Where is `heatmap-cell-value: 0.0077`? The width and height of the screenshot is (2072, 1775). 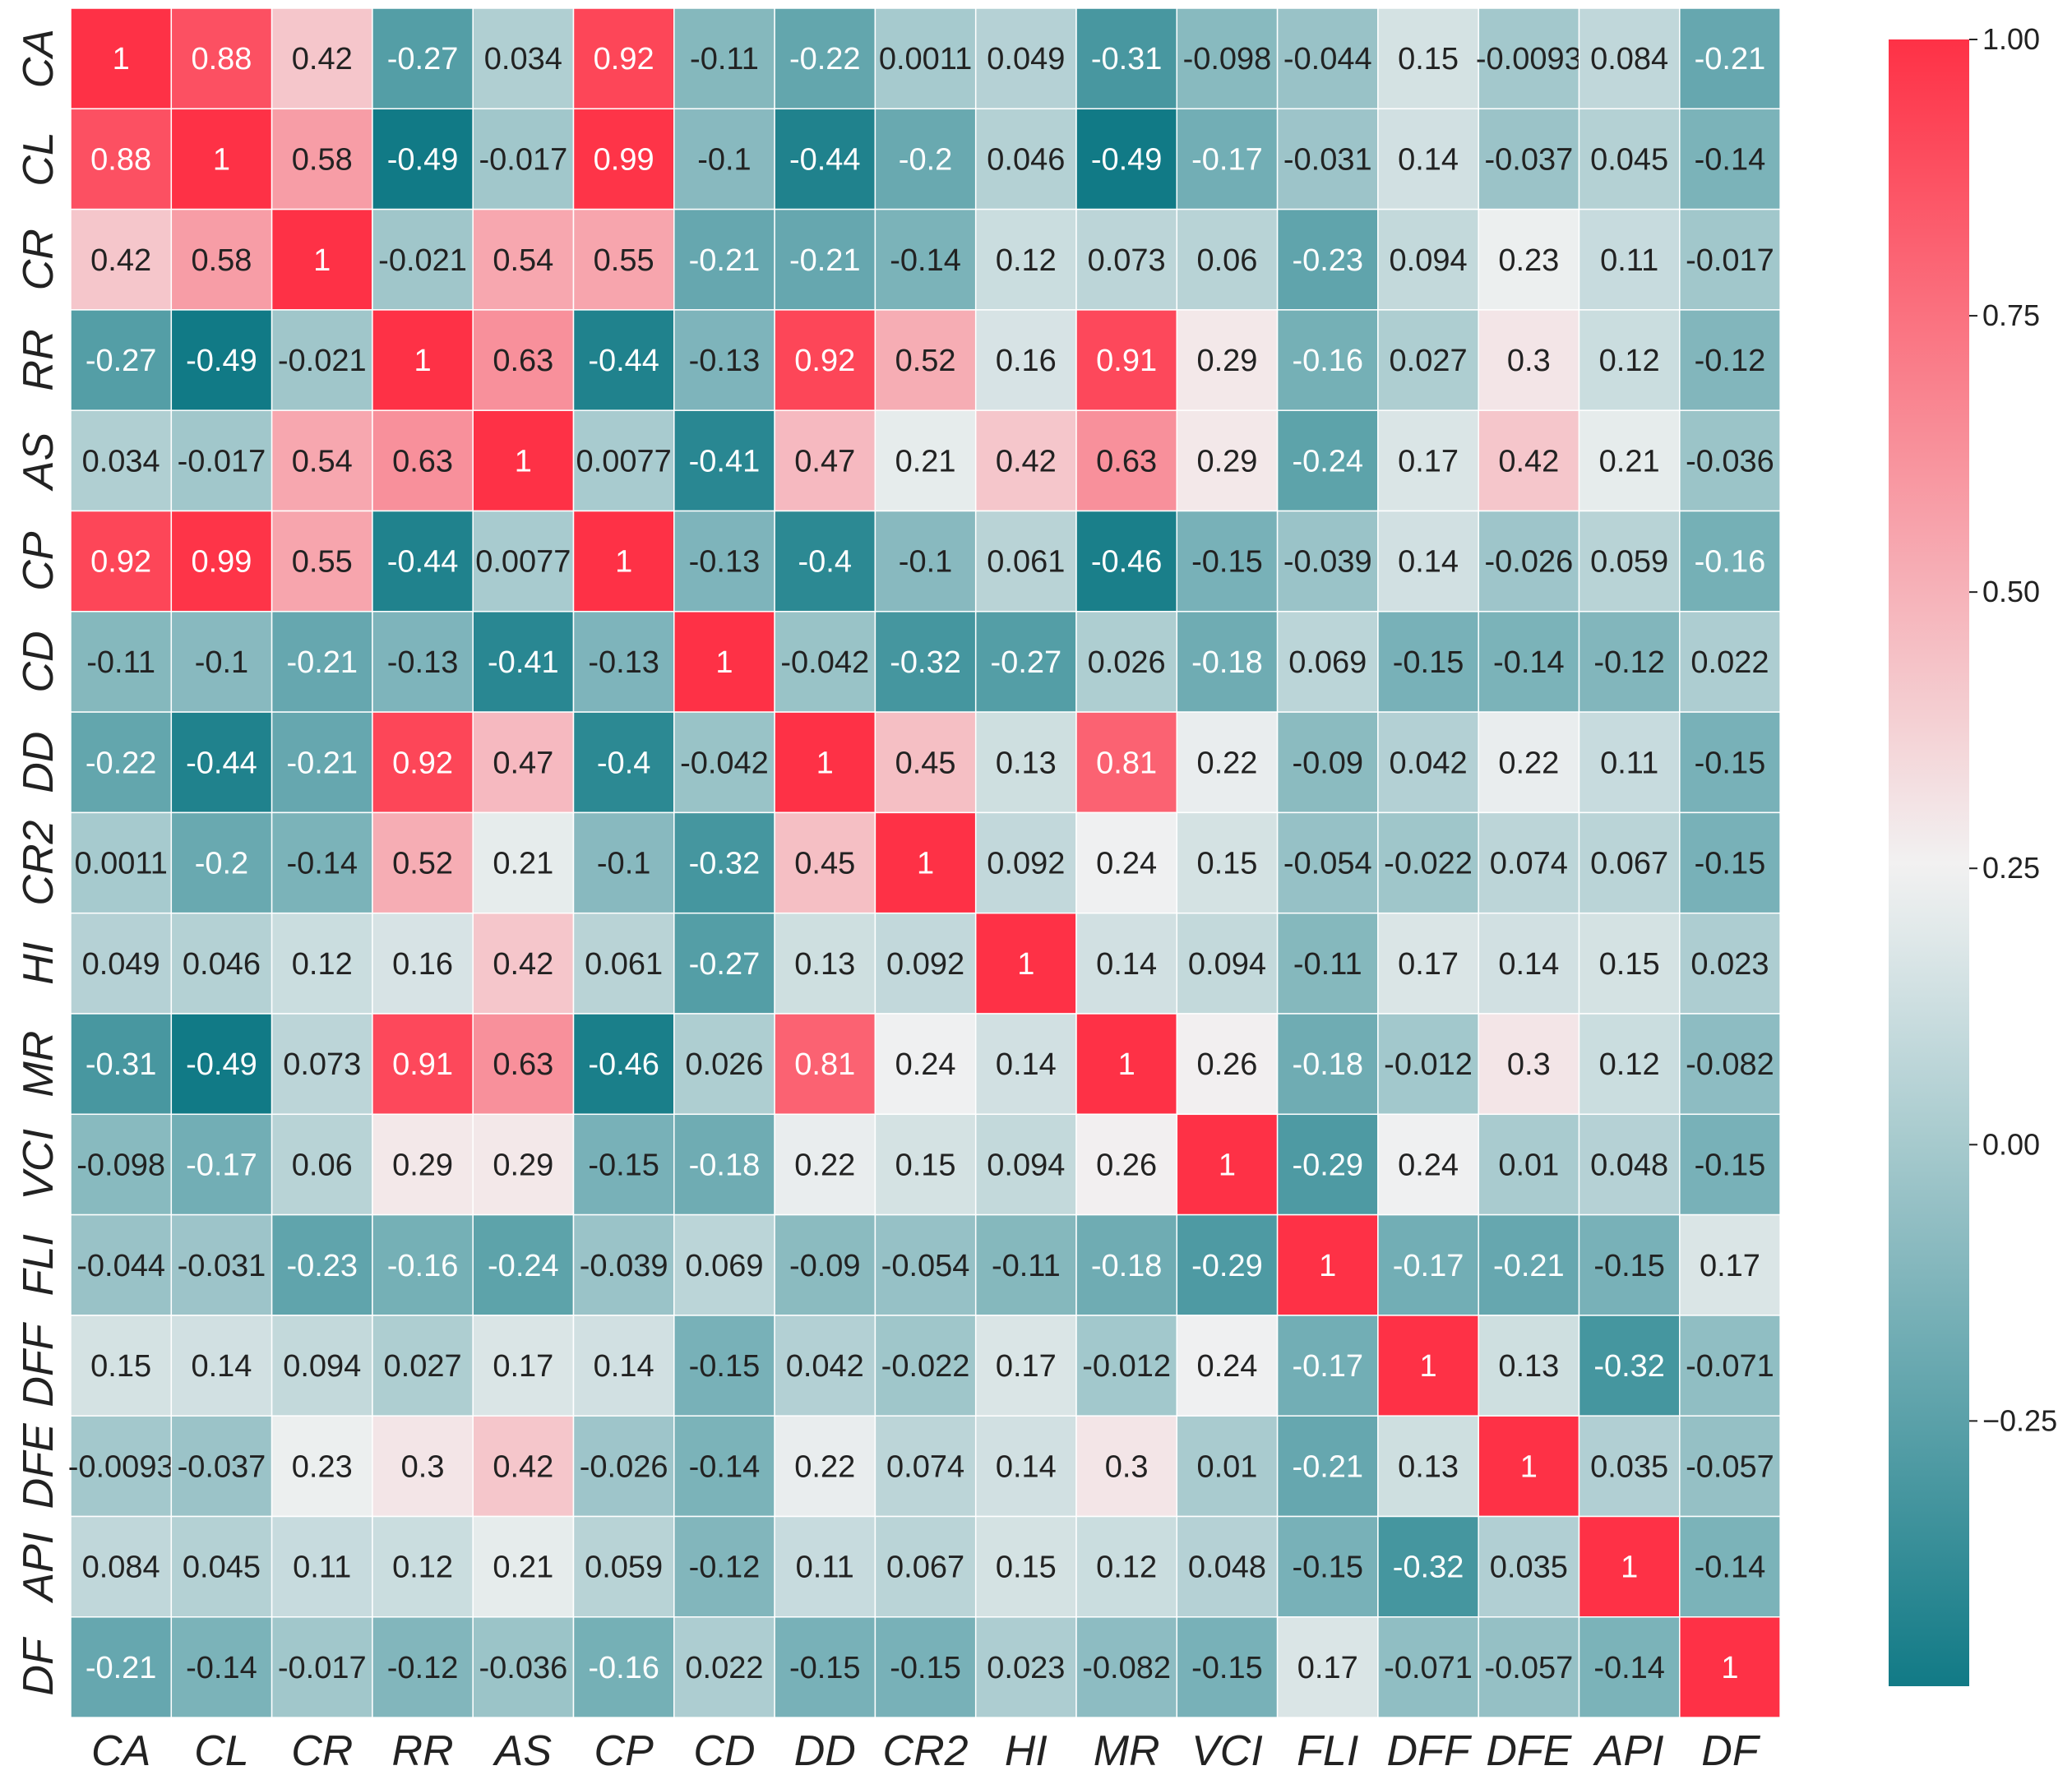
heatmap-cell-value: 0.0077 is located at coordinates (523, 562).